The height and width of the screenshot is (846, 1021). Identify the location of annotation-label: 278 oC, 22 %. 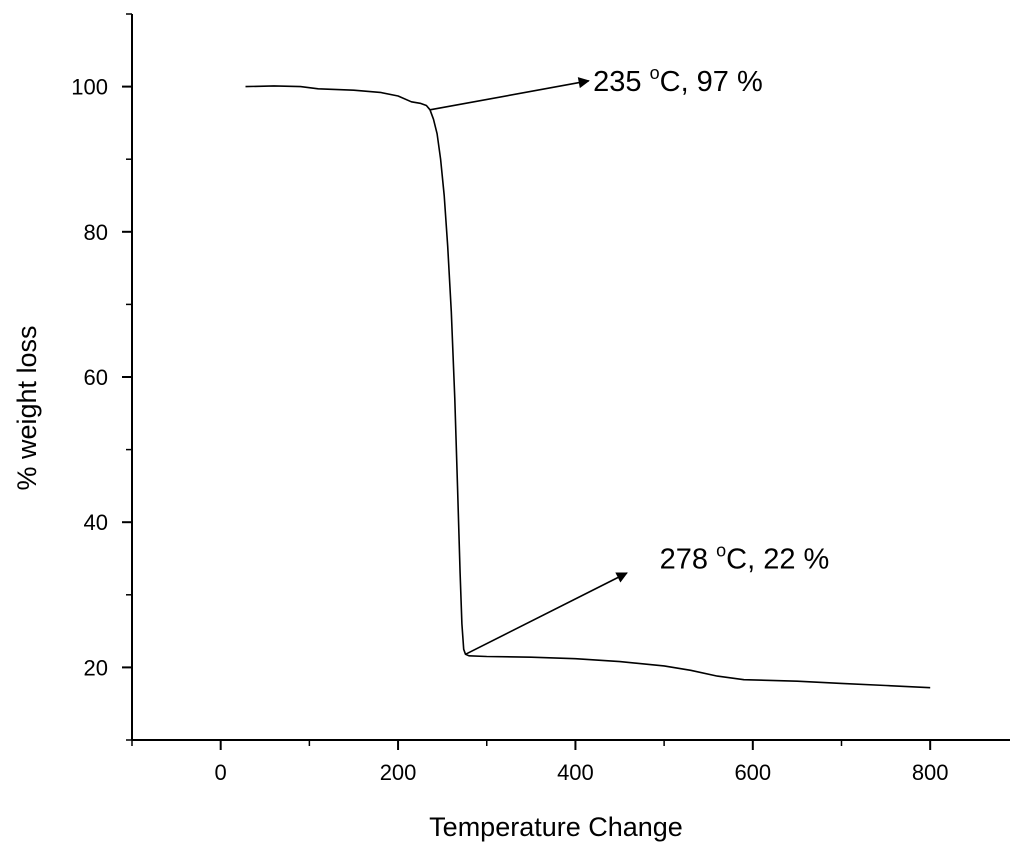
(745, 558).